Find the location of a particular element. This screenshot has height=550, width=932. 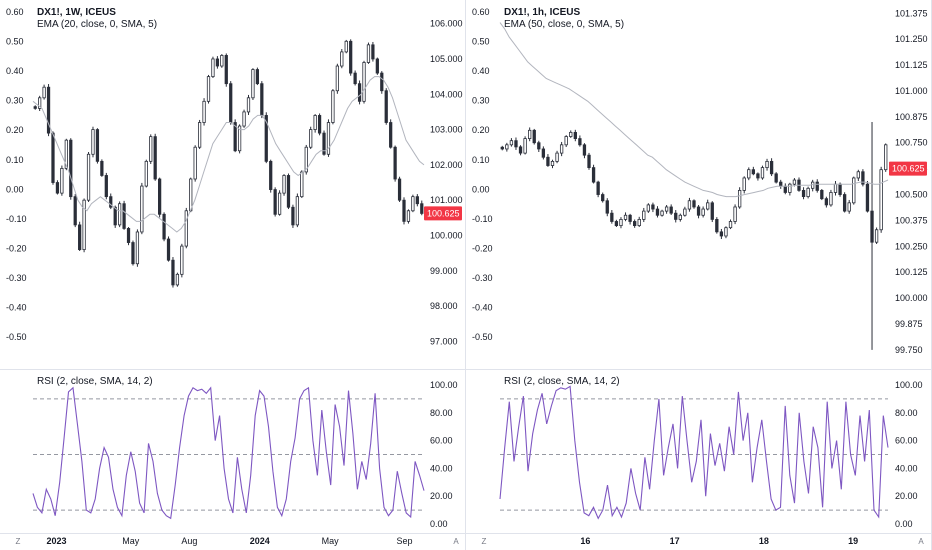

time-axis-label: 18 is located at coordinates (764, 541).